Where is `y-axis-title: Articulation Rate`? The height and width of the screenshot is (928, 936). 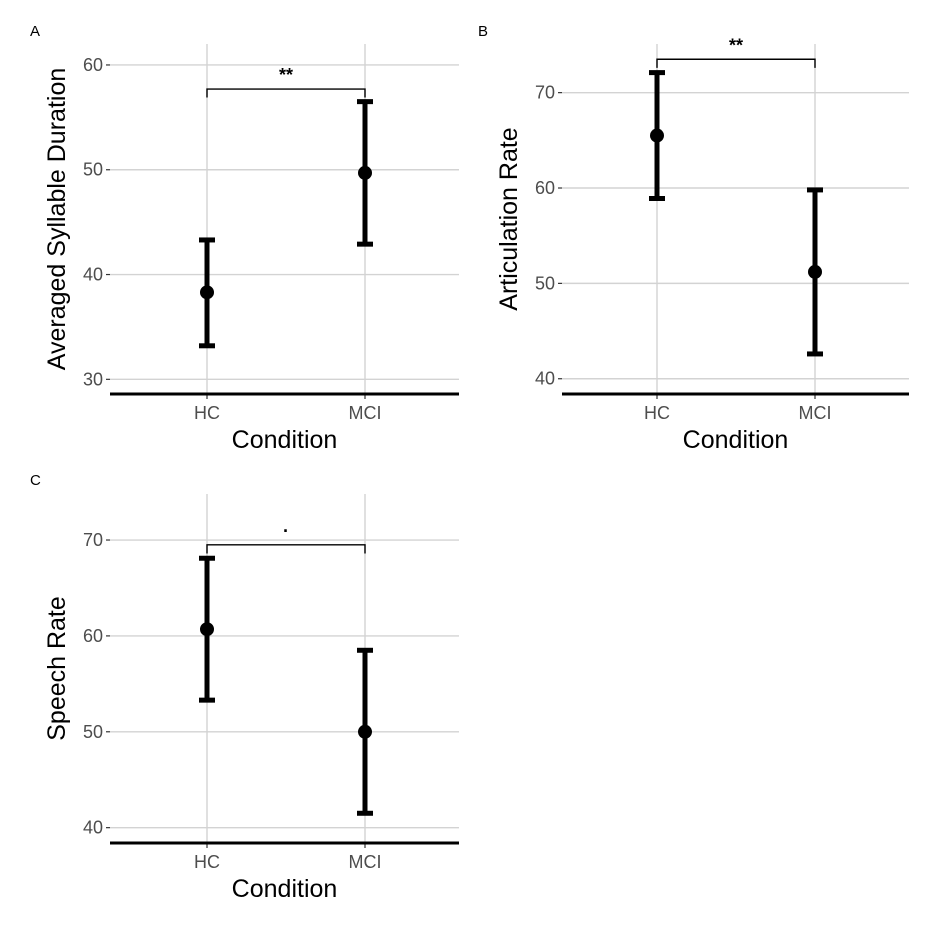 y-axis-title: Articulation Rate is located at coordinates (509, 218).